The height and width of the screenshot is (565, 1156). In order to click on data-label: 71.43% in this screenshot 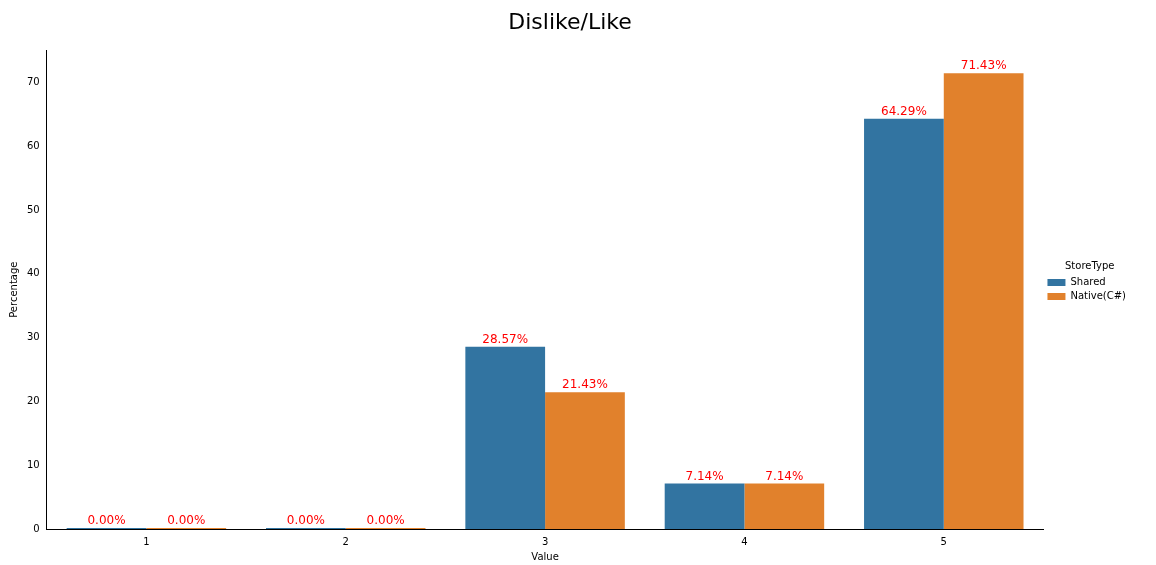, I will do `click(983, 65)`.